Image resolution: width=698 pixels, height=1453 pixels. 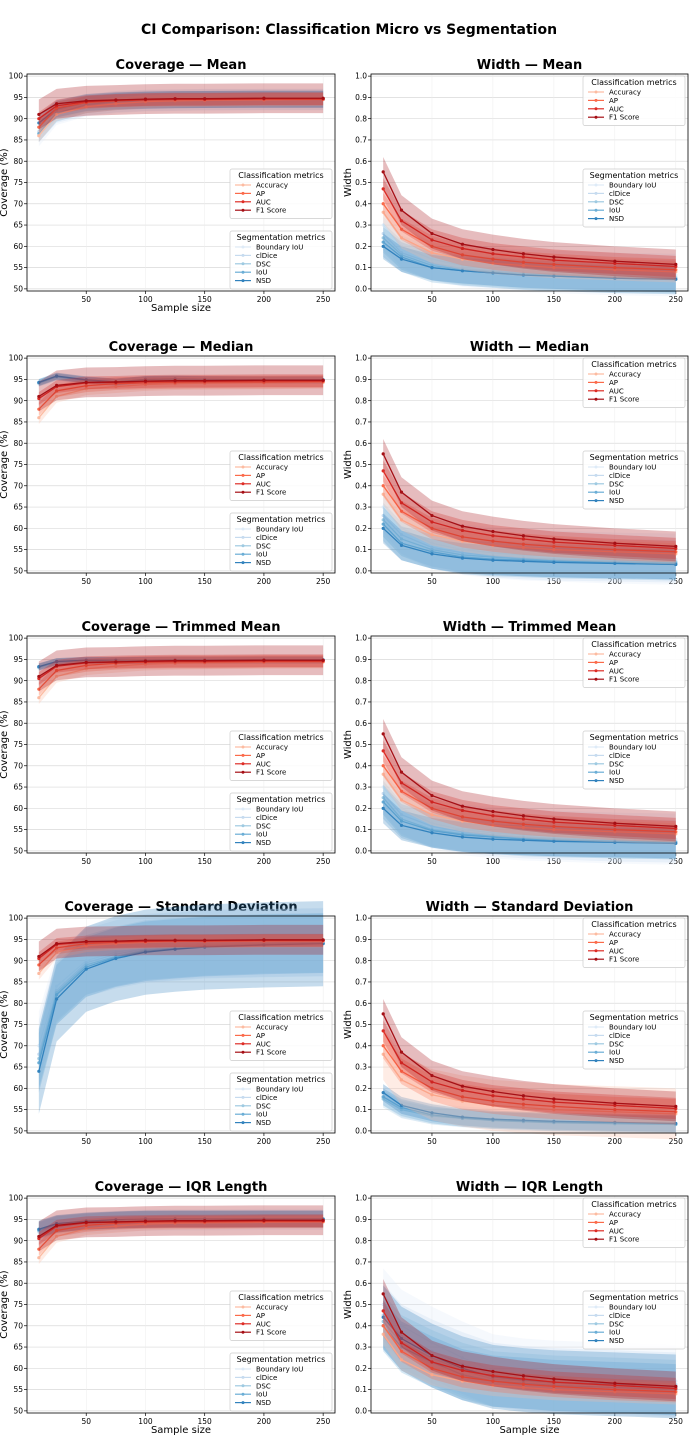 What do you see at coordinates (361, 443) in the screenshot?
I see `ytick-label: 0.6` at bounding box center [361, 443].